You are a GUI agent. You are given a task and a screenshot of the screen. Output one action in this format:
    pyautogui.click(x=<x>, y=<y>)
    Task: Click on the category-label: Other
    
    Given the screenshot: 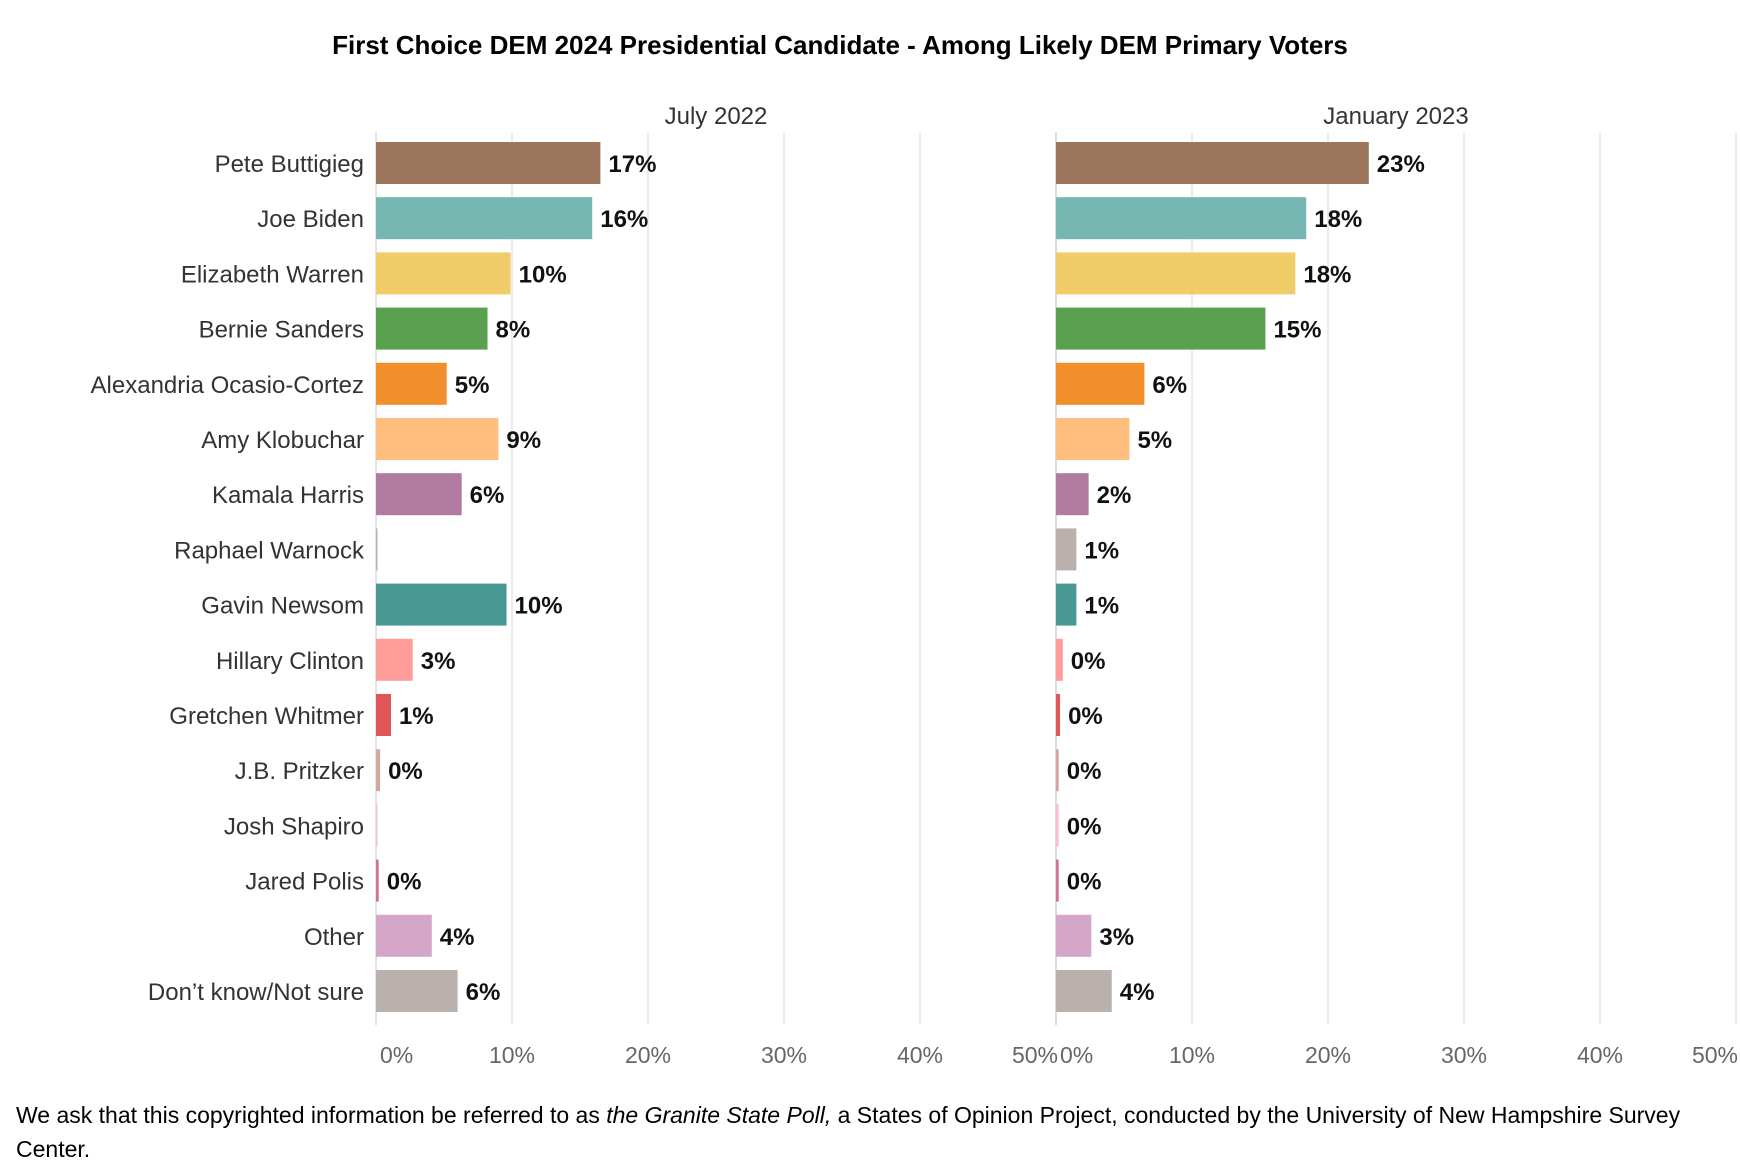 What is the action you would take?
    pyautogui.click(x=334, y=937)
    